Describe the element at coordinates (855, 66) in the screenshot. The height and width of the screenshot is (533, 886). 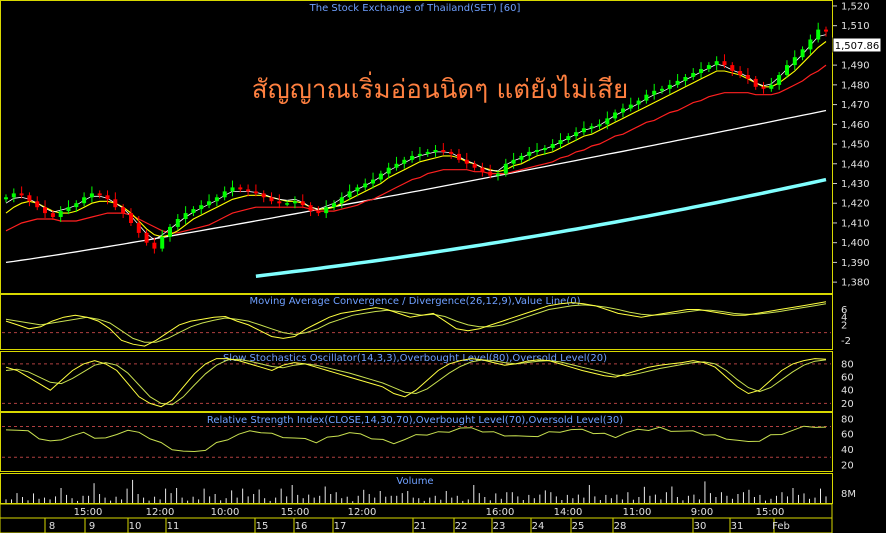
I see `price-tick-label: 1,490` at that location.